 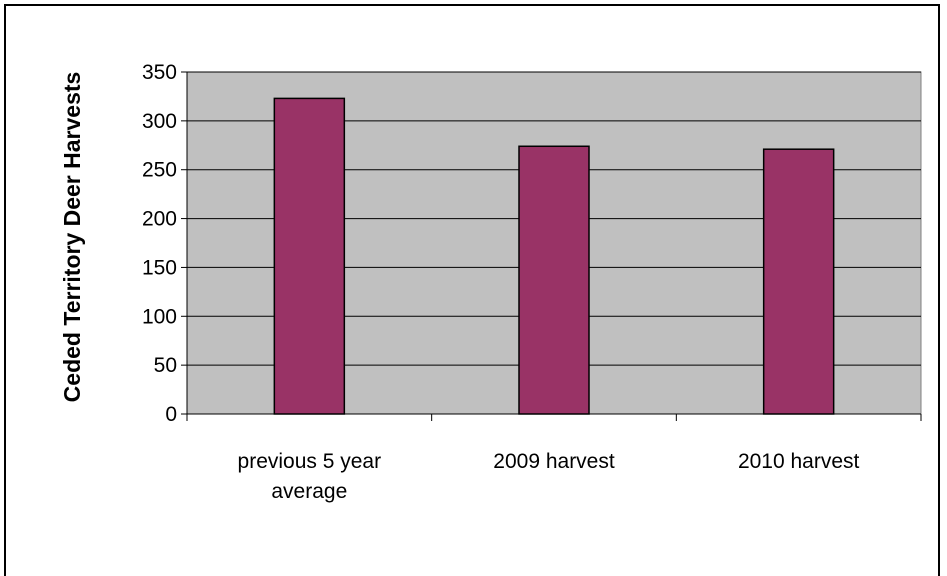 I want to click on y-tick-label: 300, so click(x=159, y=121).